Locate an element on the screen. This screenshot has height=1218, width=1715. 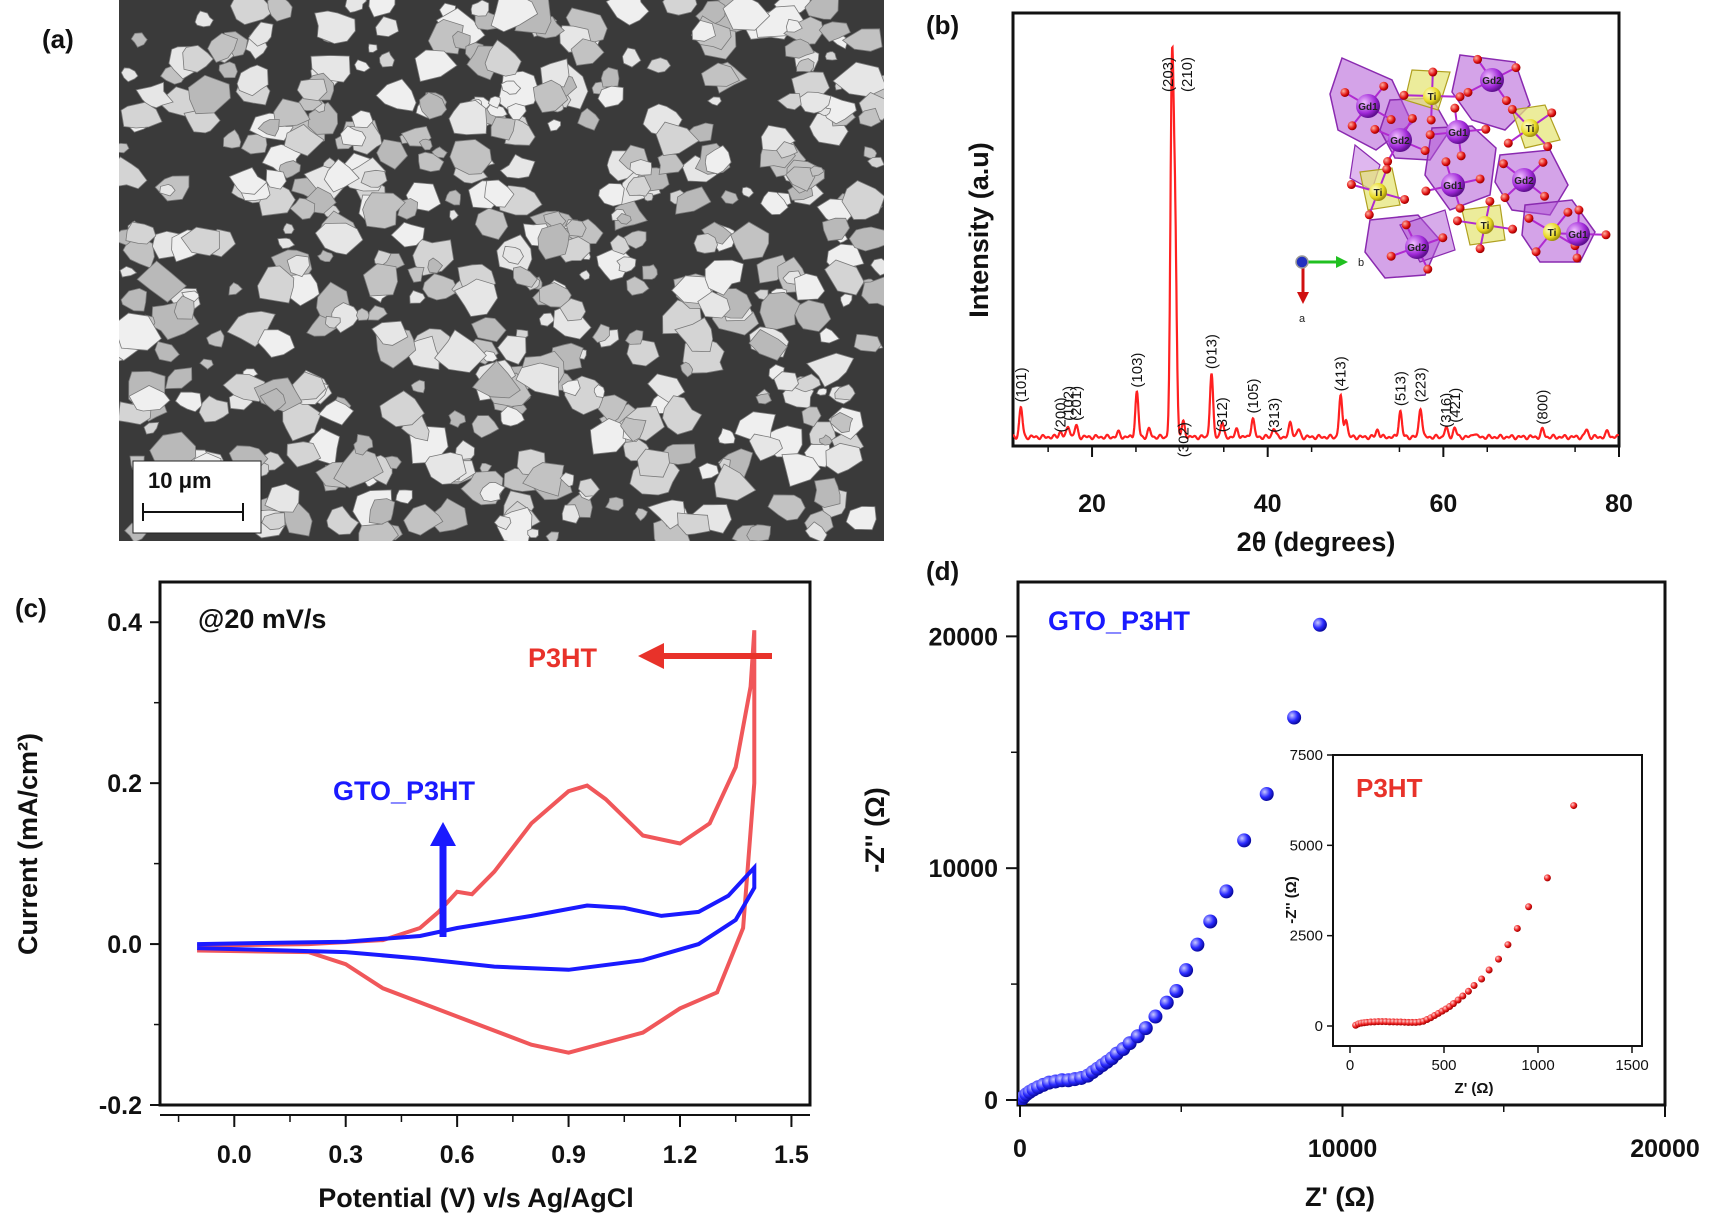
eis-inset-x-tick-label: 1500 is located at coordinates (1631, 1065).